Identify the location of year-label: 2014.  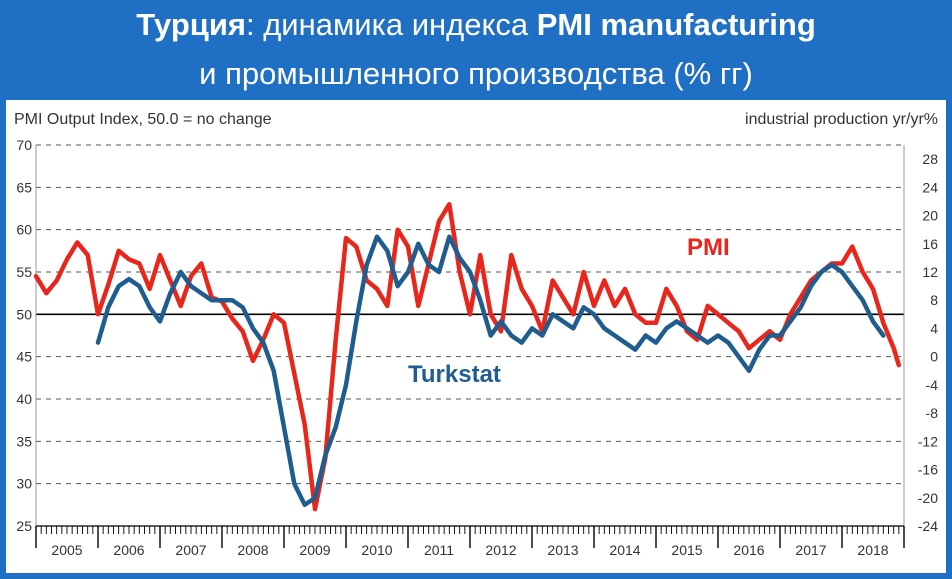
(624, 550).